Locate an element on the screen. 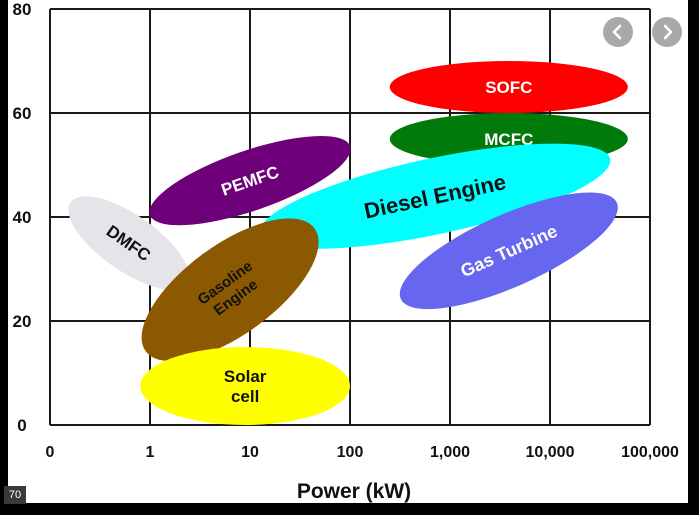  chevron-left-icon is located at coordinates (617, 32).